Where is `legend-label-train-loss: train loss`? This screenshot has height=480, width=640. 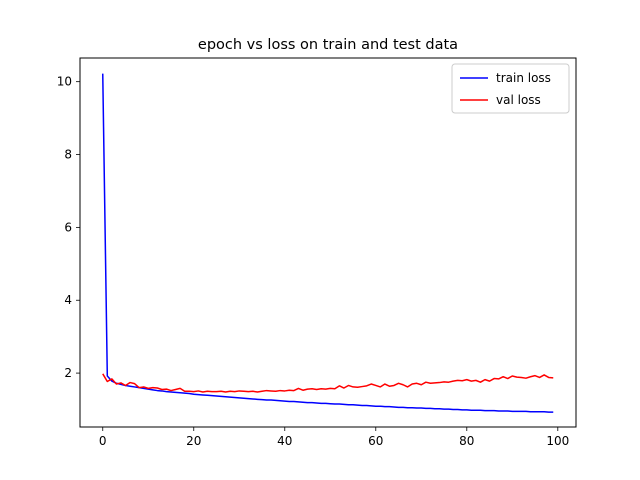 legend-label-train-loss: train loss is located at coordinates (523, 78).